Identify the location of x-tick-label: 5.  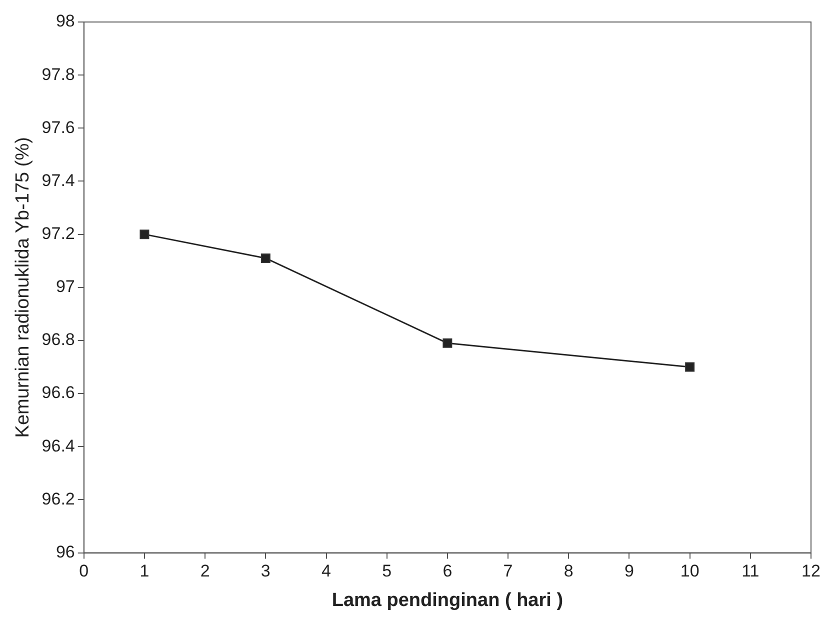
(387, 571).